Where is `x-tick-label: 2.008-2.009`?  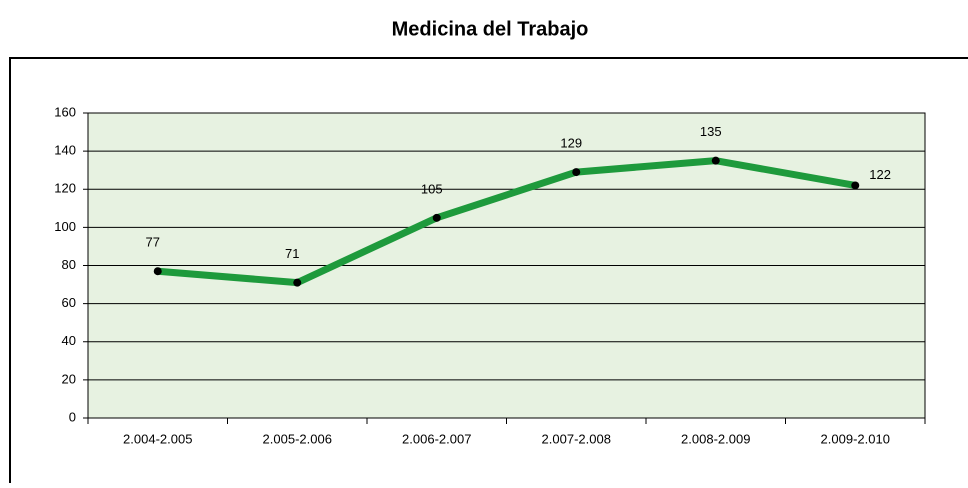 x-tick-label: 2.008-2.009 is located at coordinates (715, 438).